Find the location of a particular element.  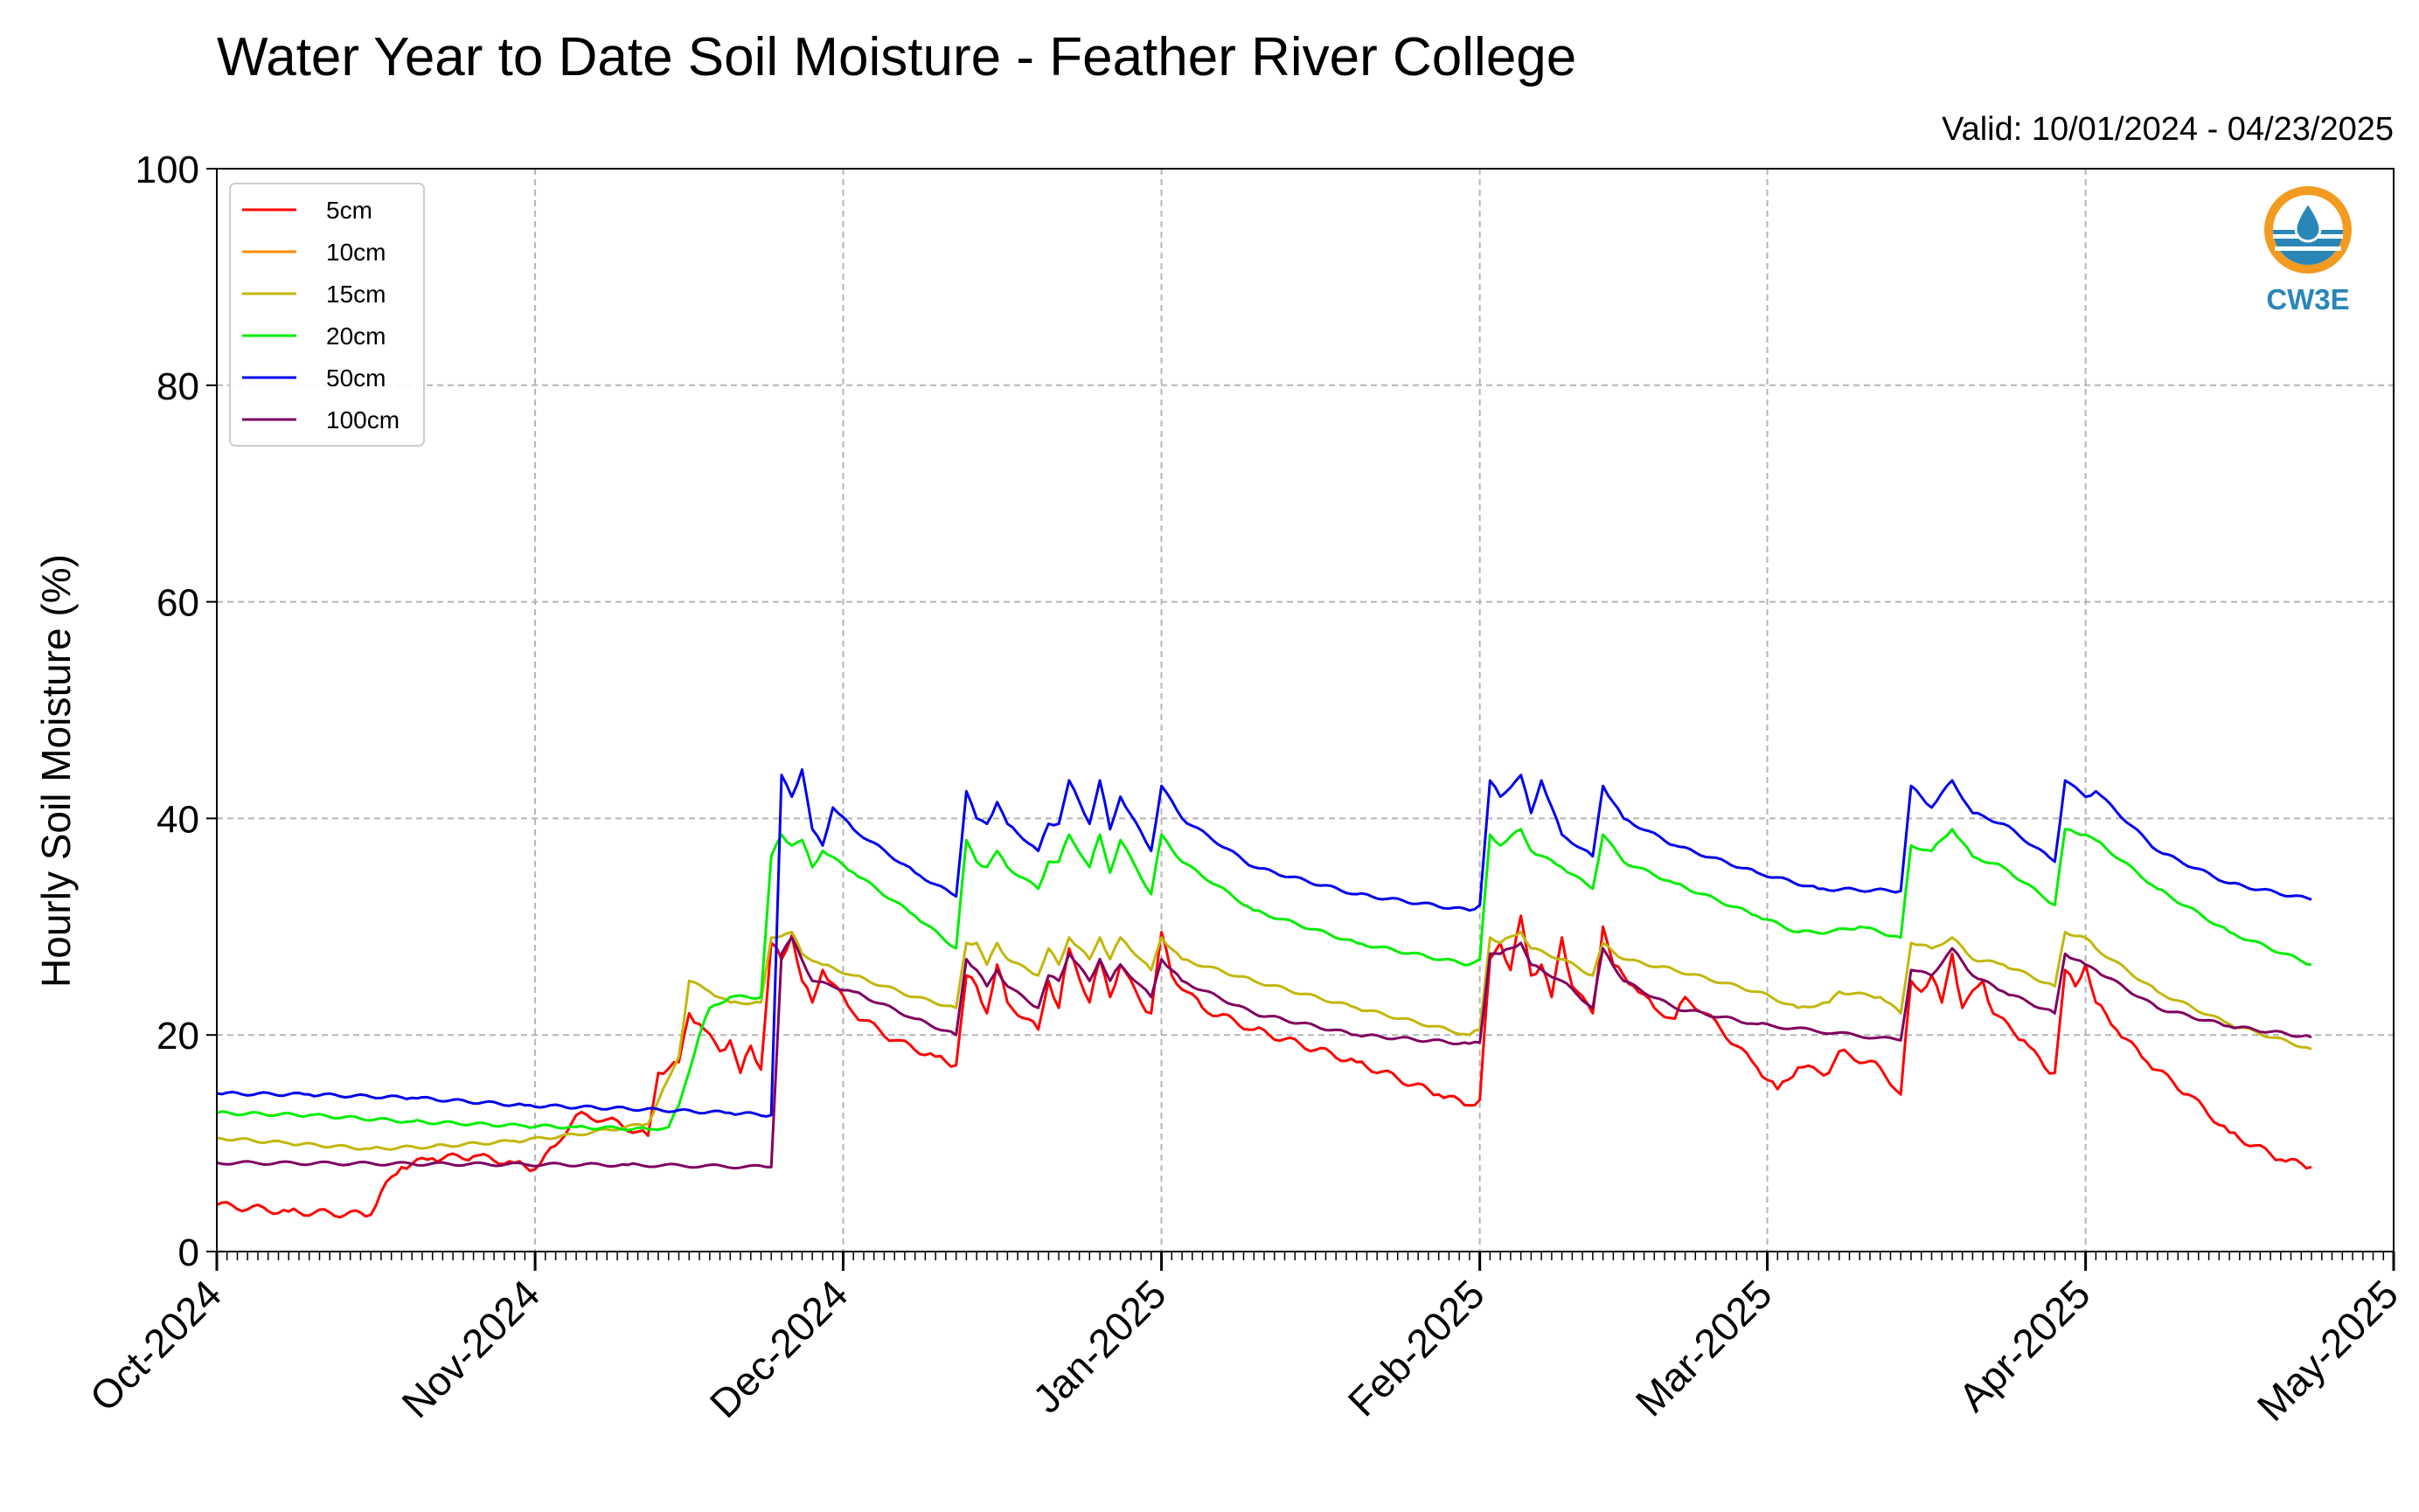

y-tick-label: 20 is located at coordinates (177, 1036).